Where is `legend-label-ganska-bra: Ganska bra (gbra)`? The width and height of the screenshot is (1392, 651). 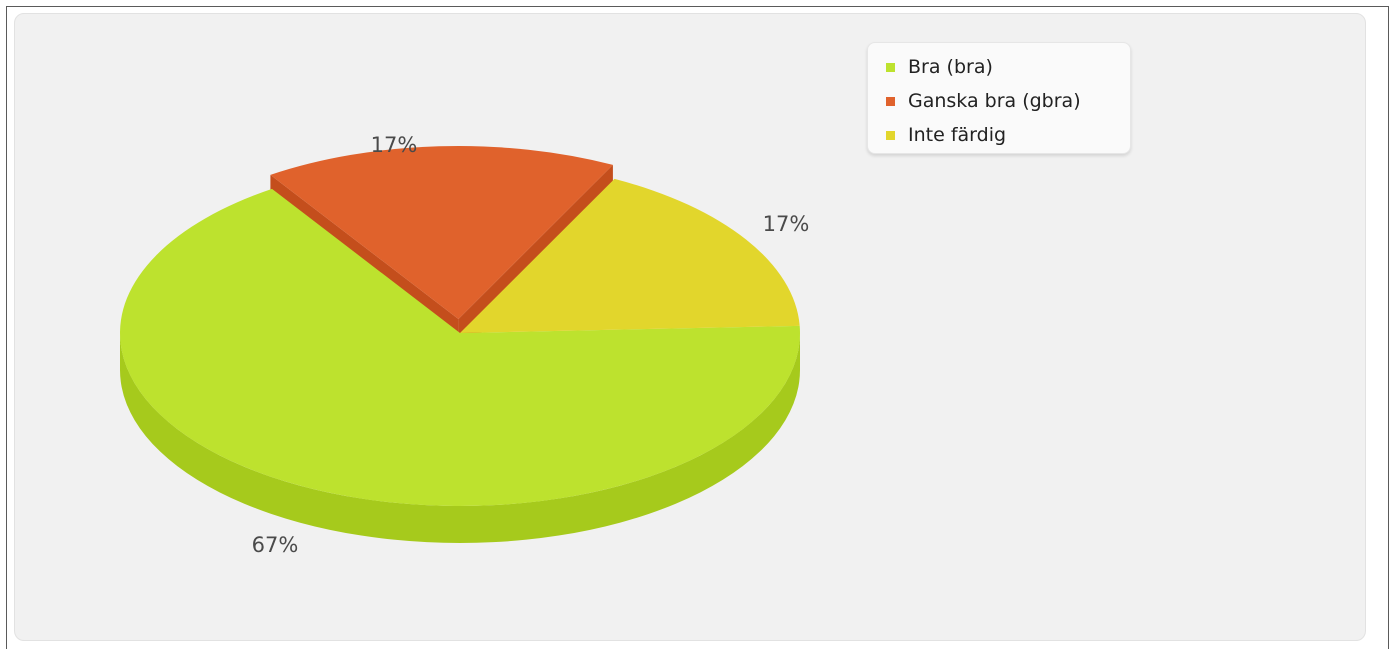
legend-label-ganska-bra: Ganska bra (gbra) is located at coordinates (994, 101).